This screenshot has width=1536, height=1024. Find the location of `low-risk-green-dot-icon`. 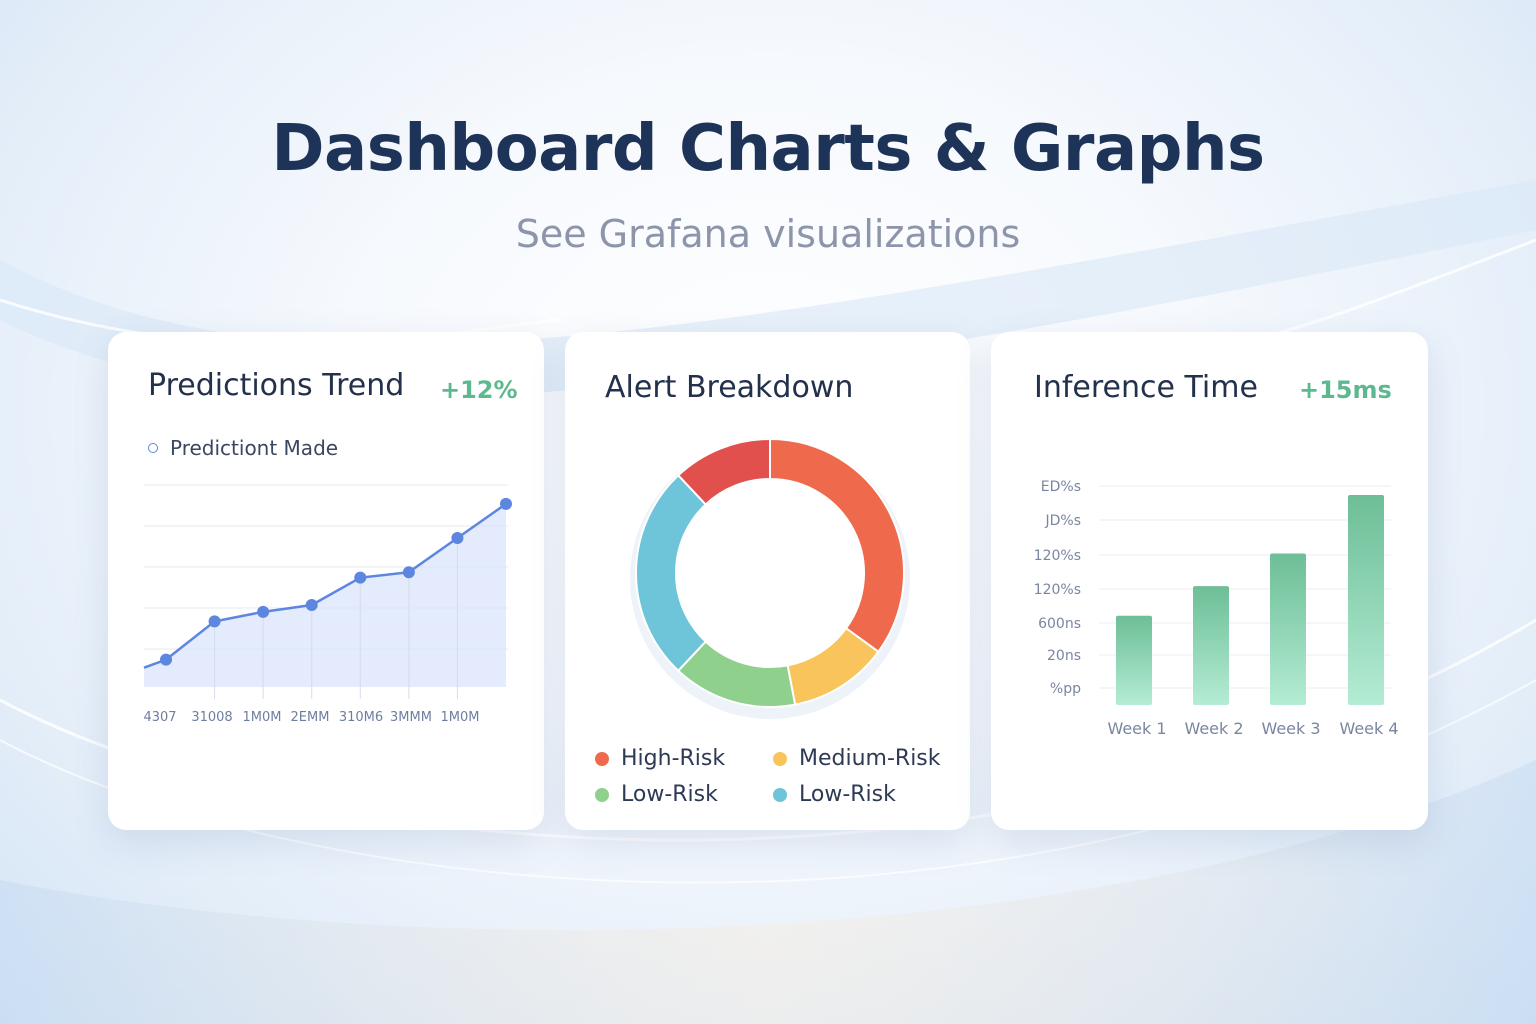

low-risk-green-dot-icon is located at coordinates (602, 794).